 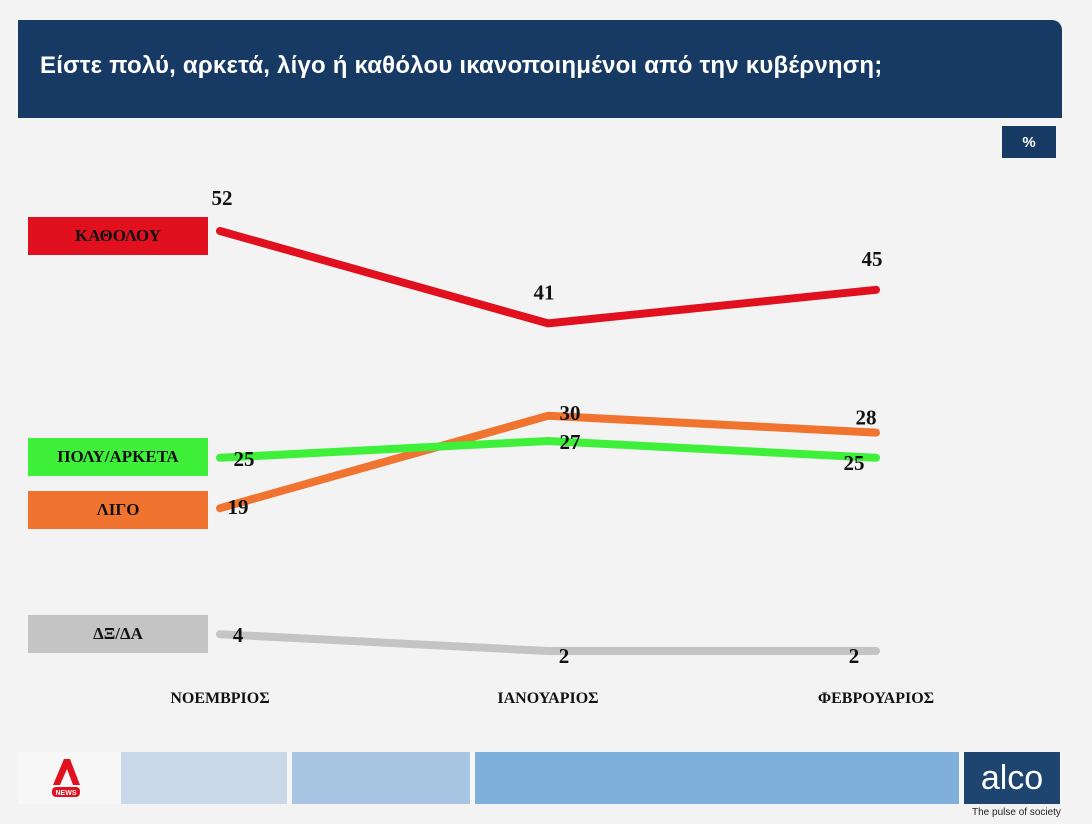 I want to click on alco-logo: alco, so click(x=1012, y=778).